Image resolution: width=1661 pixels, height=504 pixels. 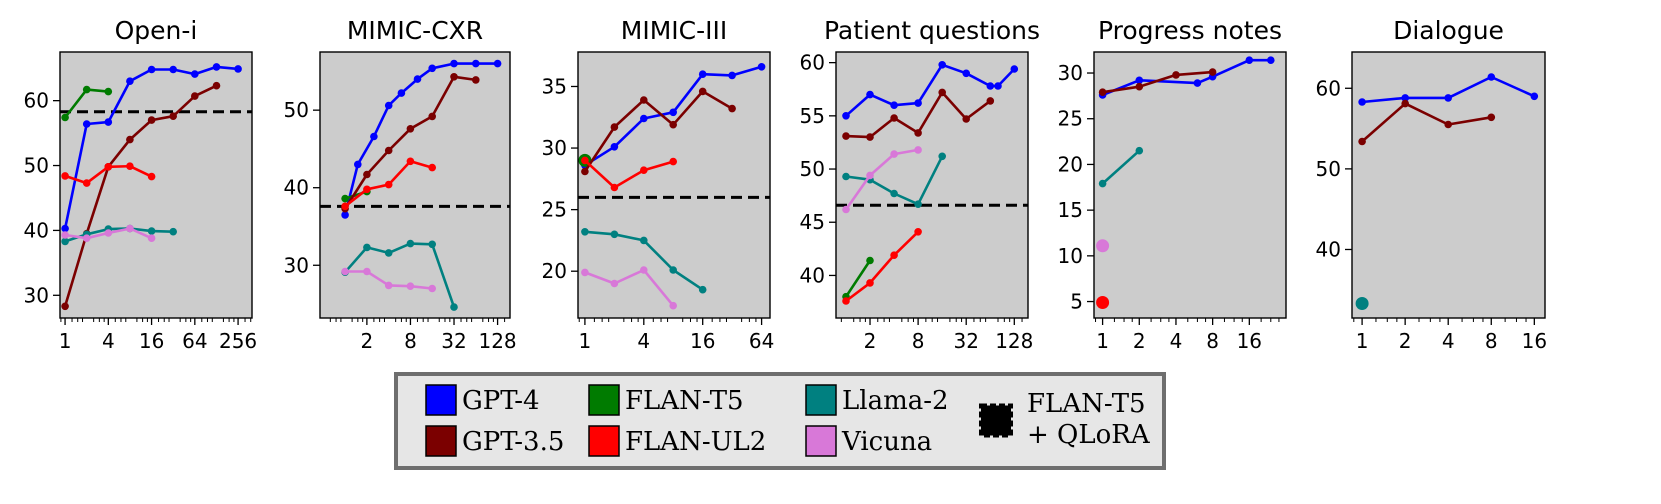 I want to click on series-group, so click(x=1447, y=191).